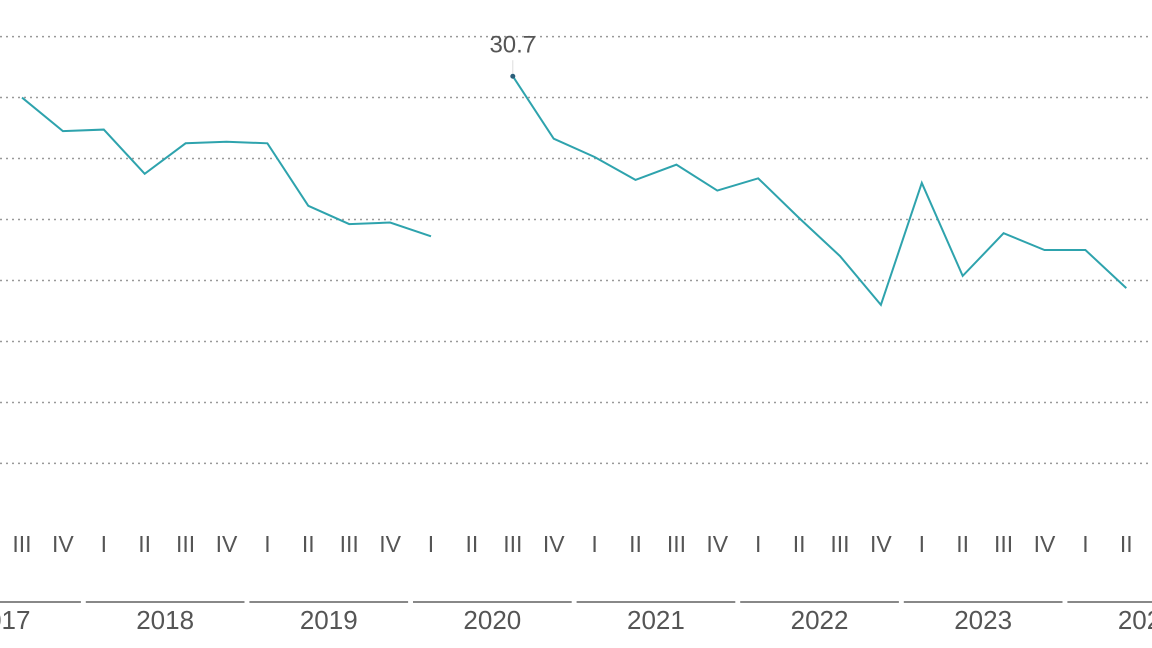 This screenshot has height=648, width=1152. I want to click on year-label: 2017, so click(15, 620).